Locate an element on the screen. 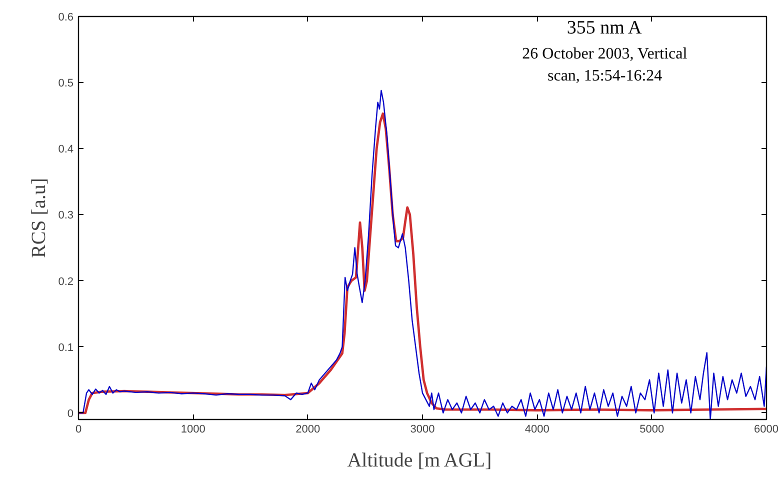  x-tick-label: 2000 is located at coordinates (308, 430).